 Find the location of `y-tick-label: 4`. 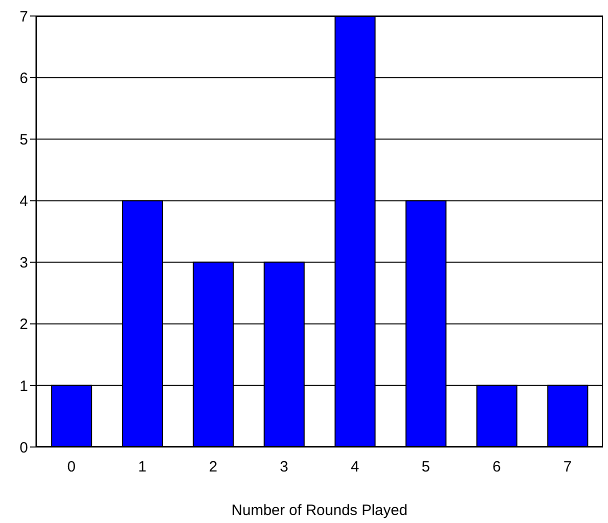

y-tick-label: 4 is located at coordinates (24, 201).